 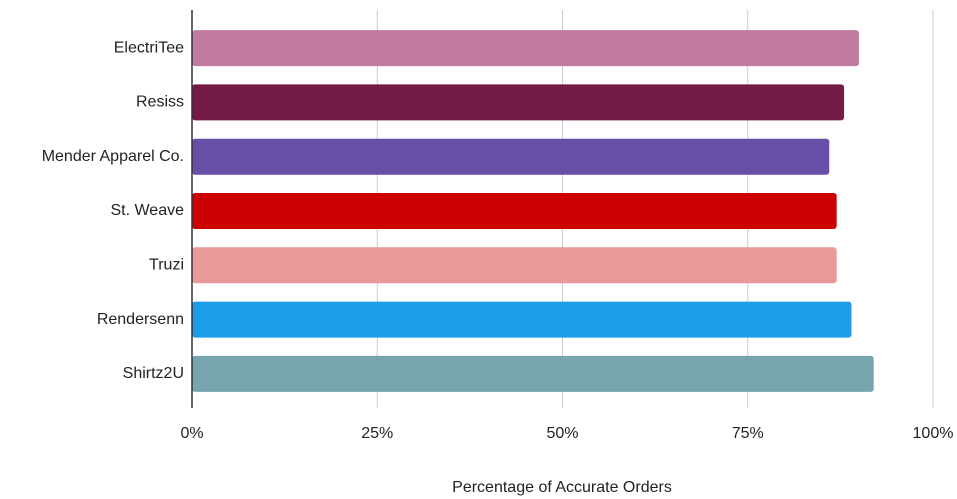 What do you see at coordinates (377, 433) in the screenshot?
I see `x-tick-label: 25%` at bounding box center [377, 433].